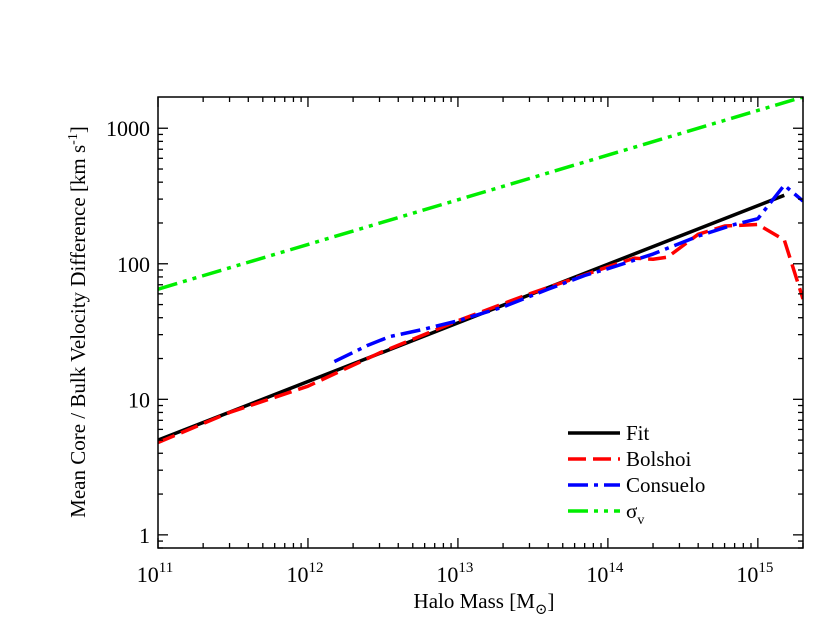 The width and height of the screenshot is (830, 642). Describe the element at coordinates (754, 573) in the screenshot. I see `x-tick-label: 1015` at that location.